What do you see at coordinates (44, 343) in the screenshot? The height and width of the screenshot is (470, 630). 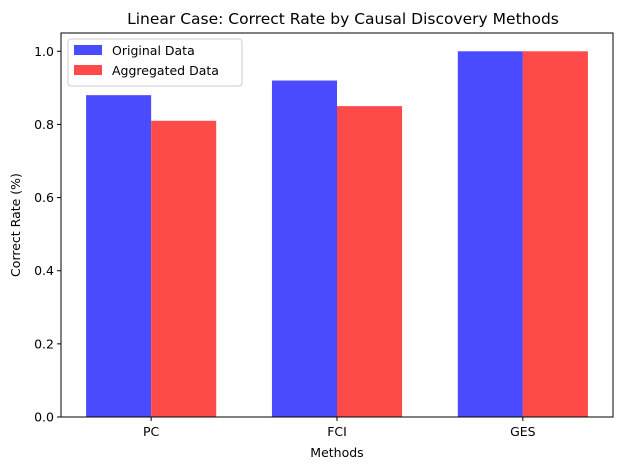 I see `y-tick-label: 0.2` at bounding box center [44, 343].